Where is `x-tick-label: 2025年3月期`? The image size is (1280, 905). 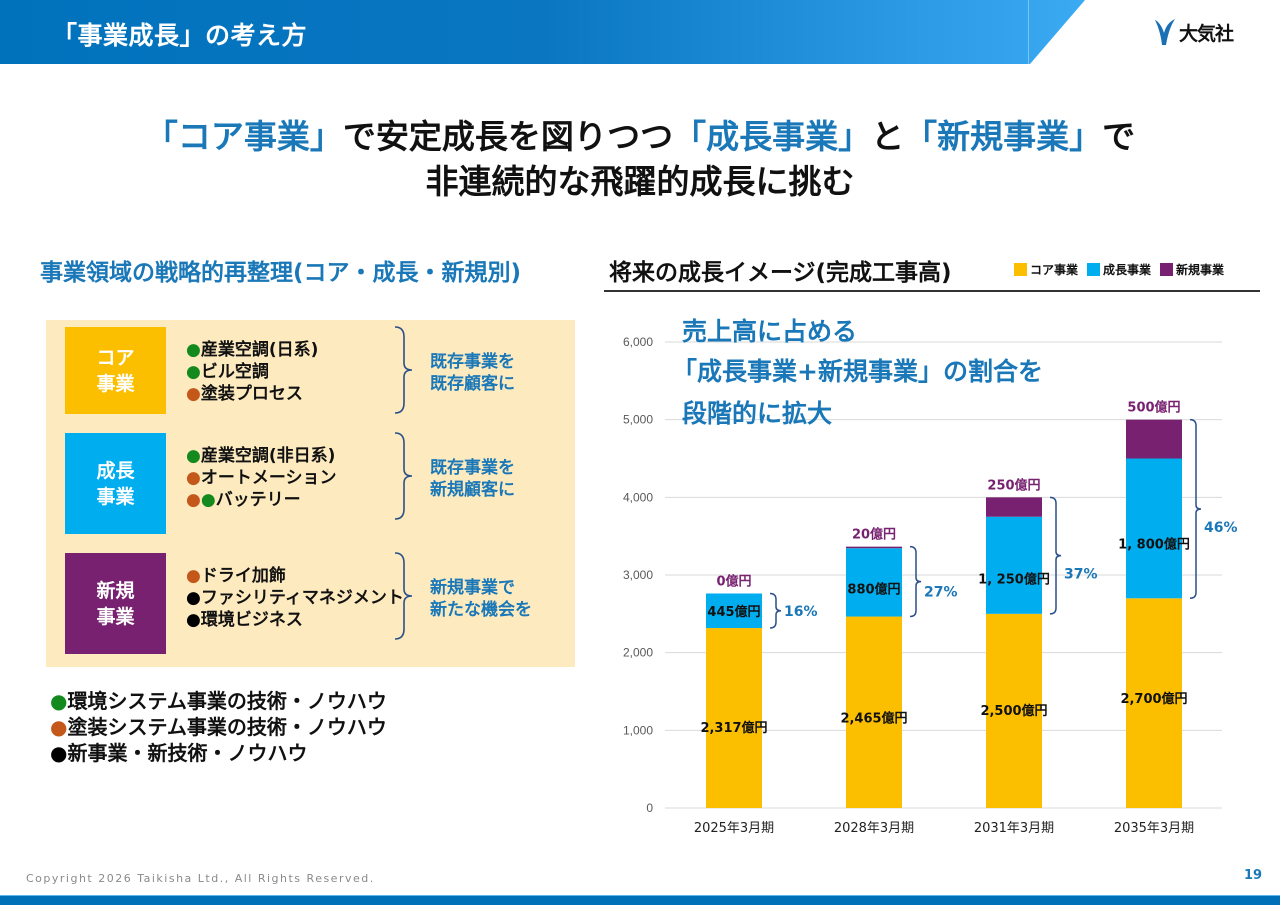 x-tick-label: 2025年3月期 is located at coordinates (734, 828).